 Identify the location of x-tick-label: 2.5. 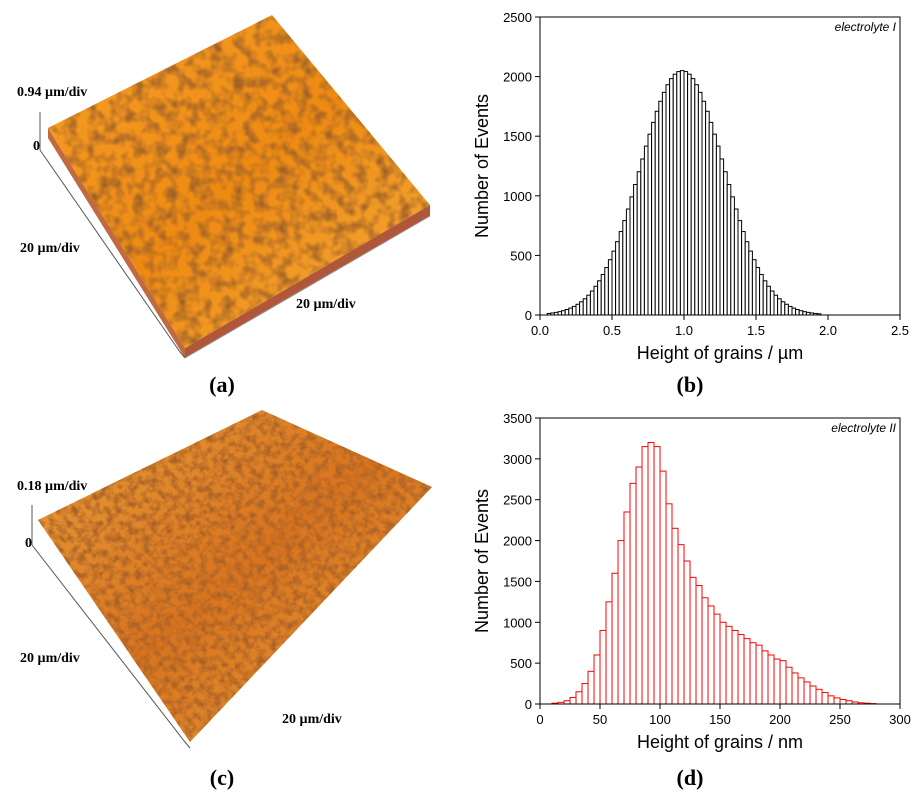
(900, 330).